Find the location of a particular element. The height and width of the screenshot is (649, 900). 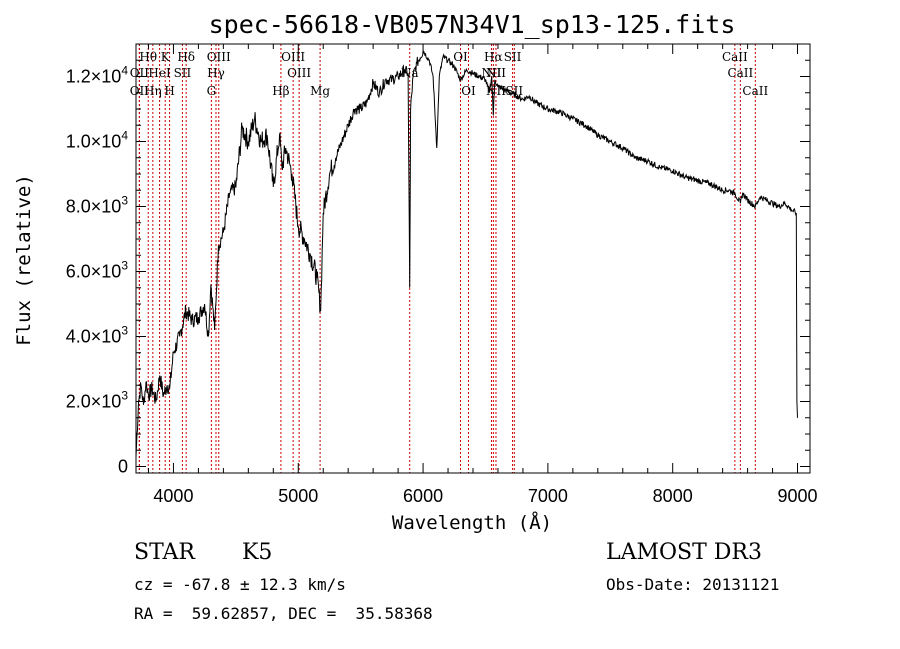

coordinates: RA = 59.62857, DEC = 35.58368 is located at coordinates (283, 613).